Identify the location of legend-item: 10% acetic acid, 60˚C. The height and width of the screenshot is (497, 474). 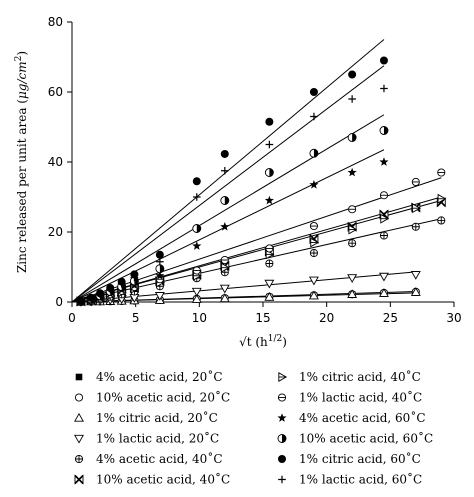
(355, 438).